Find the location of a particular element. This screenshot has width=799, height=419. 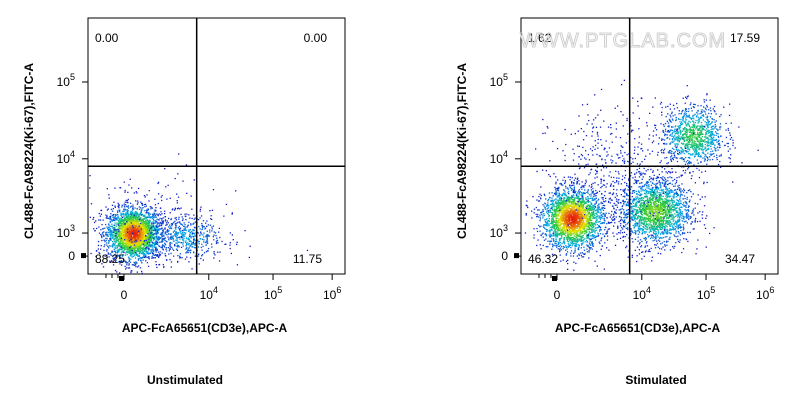

x-zero-marker is located at coordinates (121, 278).